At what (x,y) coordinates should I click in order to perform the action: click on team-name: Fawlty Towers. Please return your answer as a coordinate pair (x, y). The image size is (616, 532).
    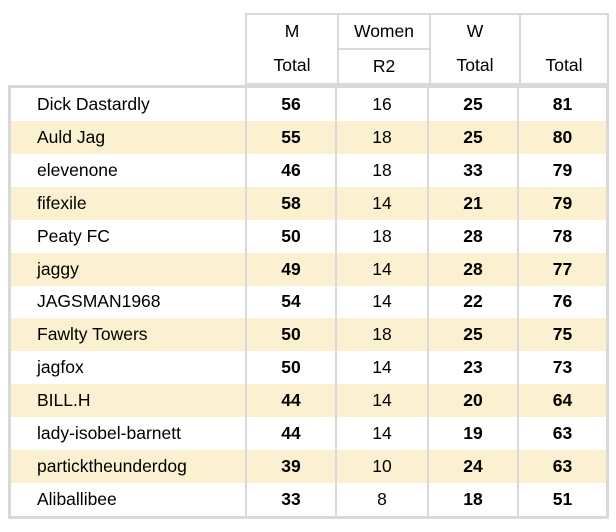
    Looking at the image, I should click on (92, 334).